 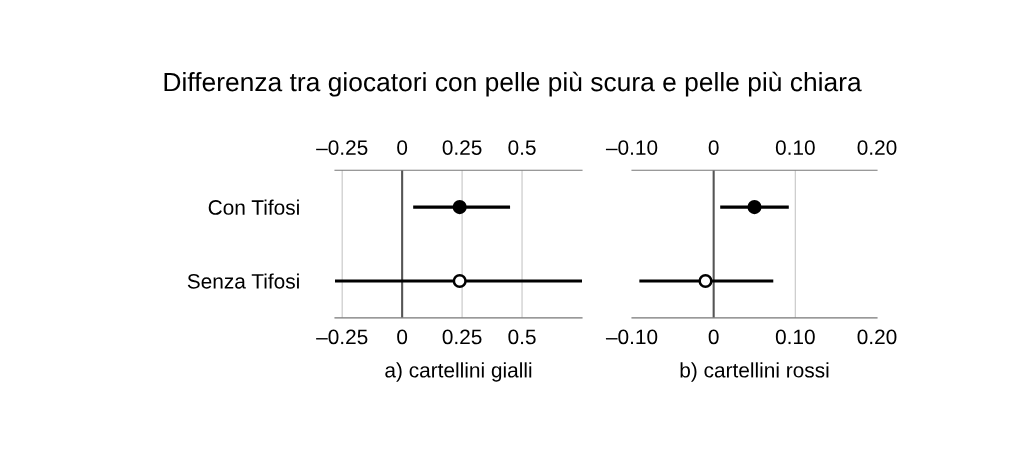 I want to click on x-axis-title: b) cartellini rossi, so click(x=754, y=372).